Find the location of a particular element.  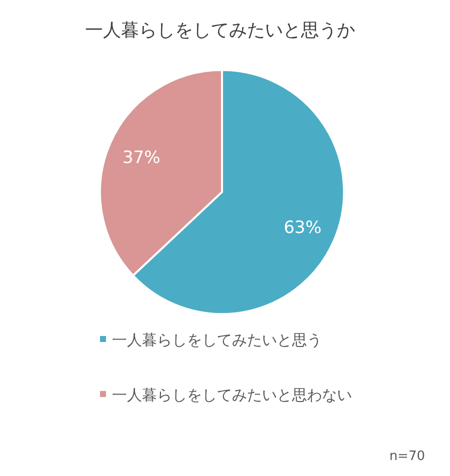

data-label: 63% is located at coordinates (303, 228).